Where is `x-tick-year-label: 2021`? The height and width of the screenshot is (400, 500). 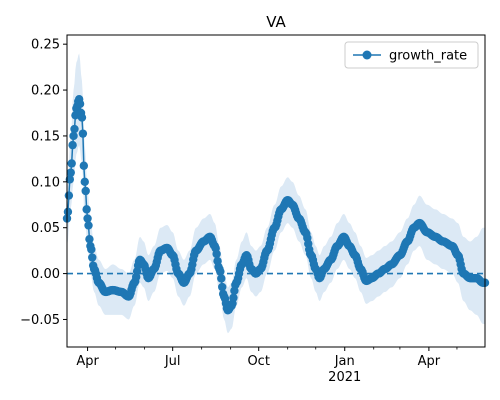 x-tick-year-label: 2021 is located at coordinates (344, 377).